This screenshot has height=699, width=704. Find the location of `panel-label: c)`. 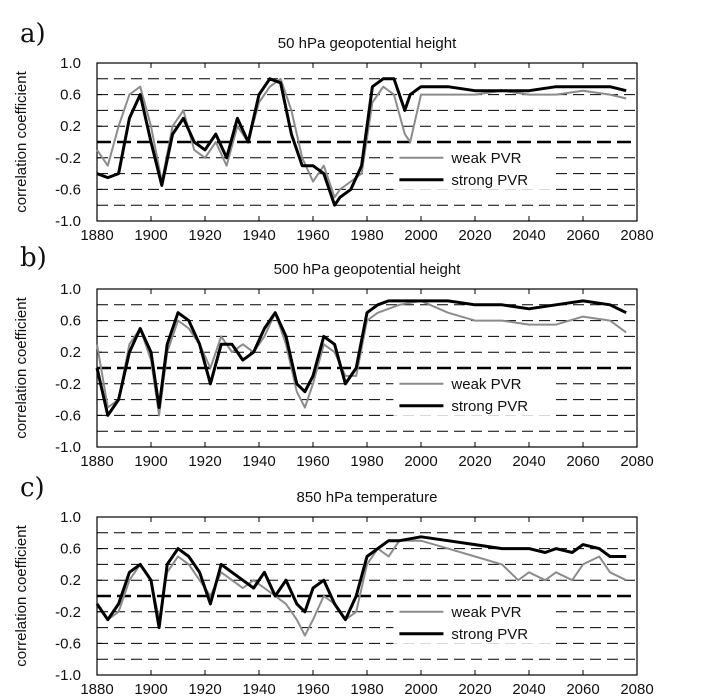

panel-label: c) is located at coordinates (32, 488).